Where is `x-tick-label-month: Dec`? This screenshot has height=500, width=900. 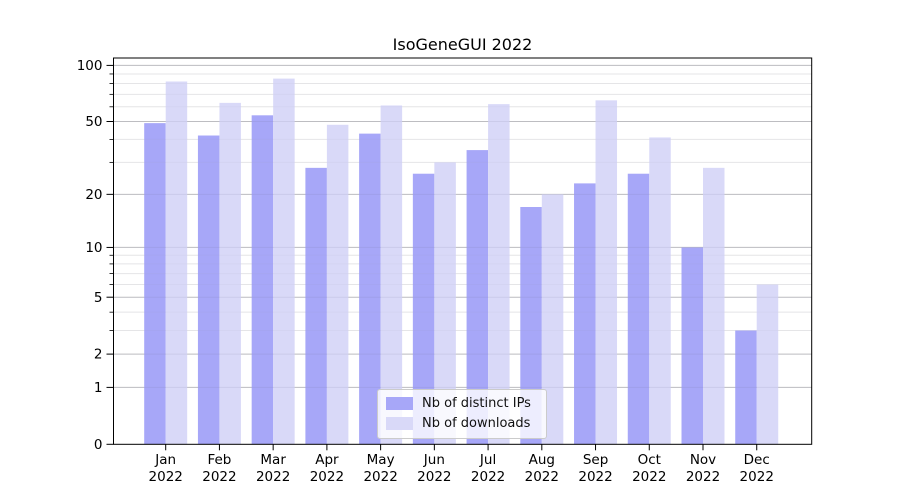 x-tick-label-month: Dec is located at coordinates (757, 460).